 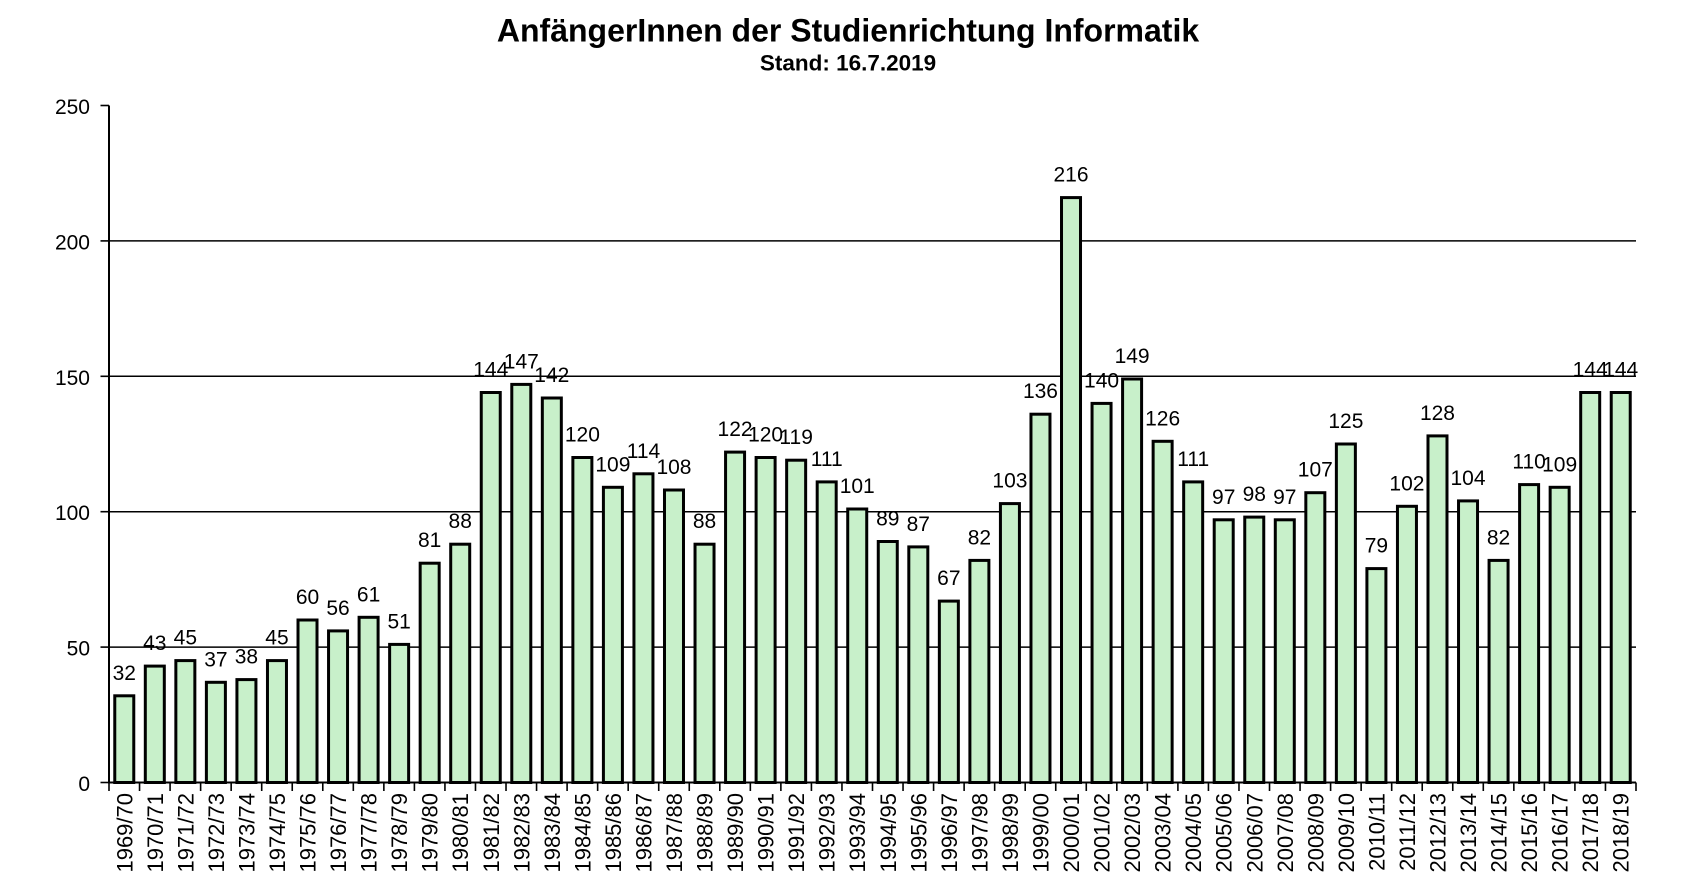 I want to click on svg-text: 128, so click(x=1437, y=413).